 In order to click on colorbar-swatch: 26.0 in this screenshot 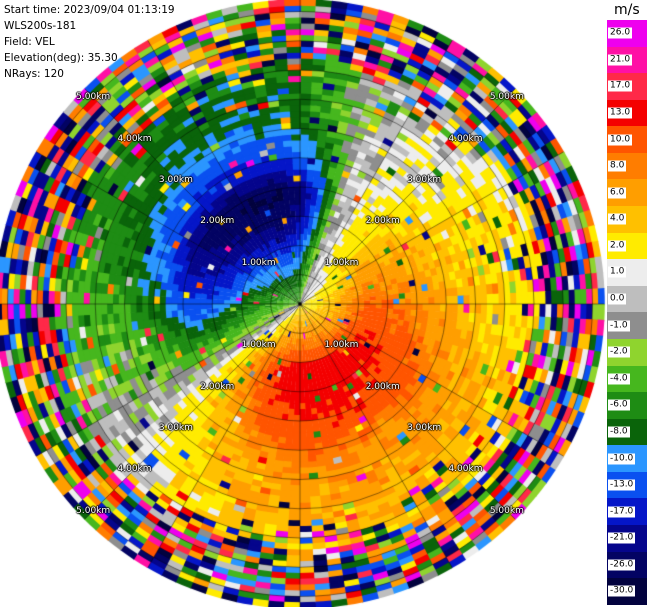, I will do `click(627, 33)`.